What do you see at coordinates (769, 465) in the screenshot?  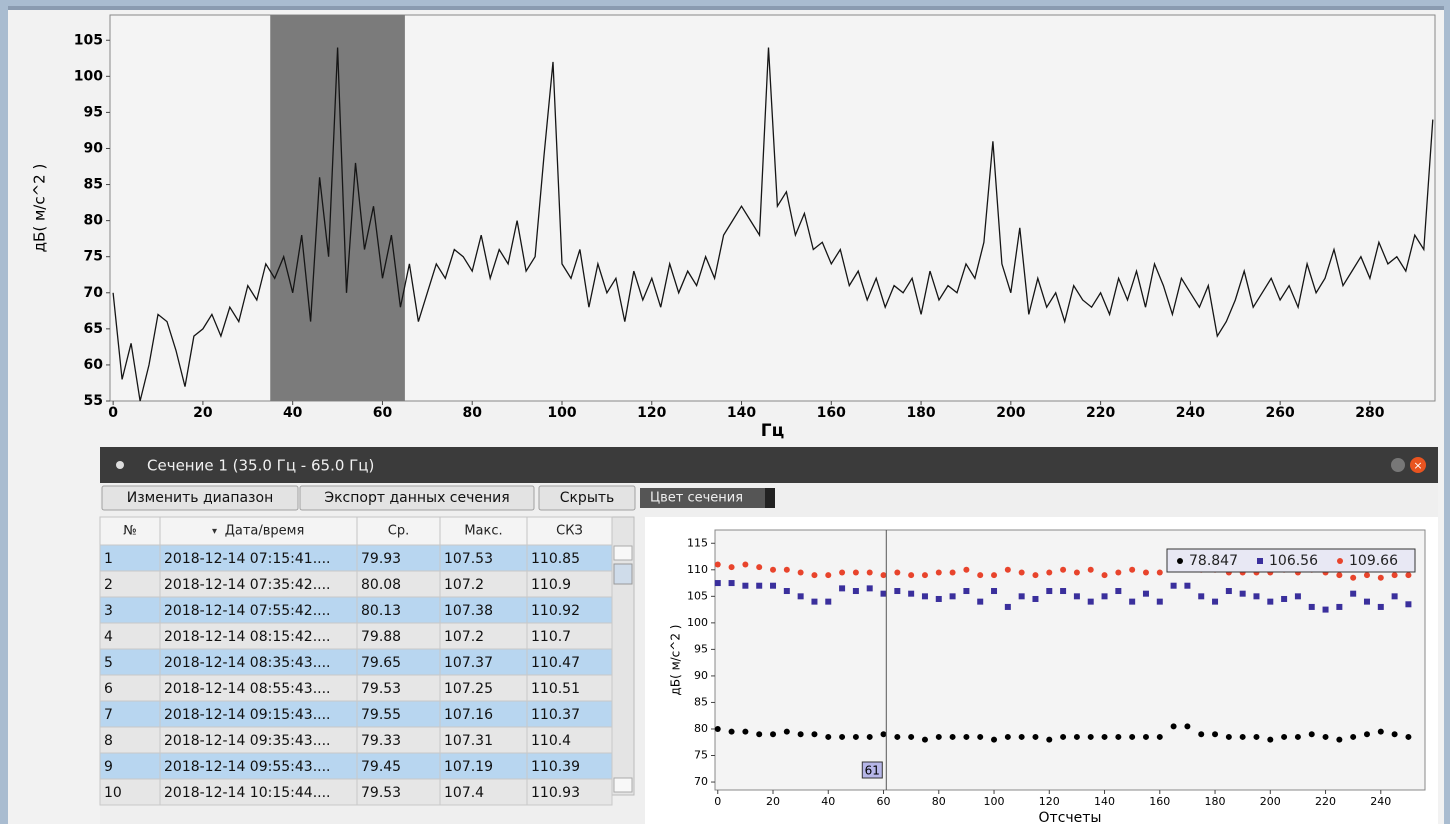 I see `window-titlebar` at bounding box center [769, 465].